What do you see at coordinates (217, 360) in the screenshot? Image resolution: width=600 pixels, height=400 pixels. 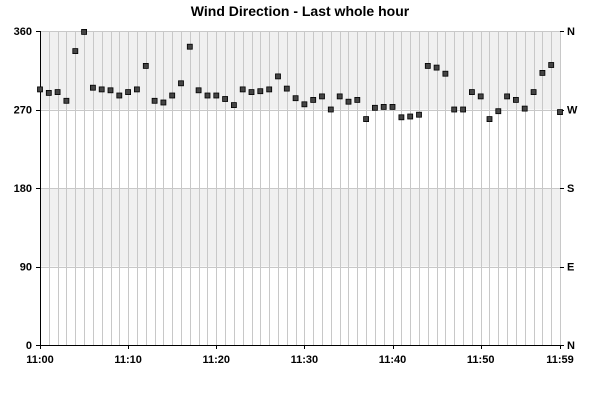 I see `x-tick-label: 11:20` at bounding box center [217, 360].